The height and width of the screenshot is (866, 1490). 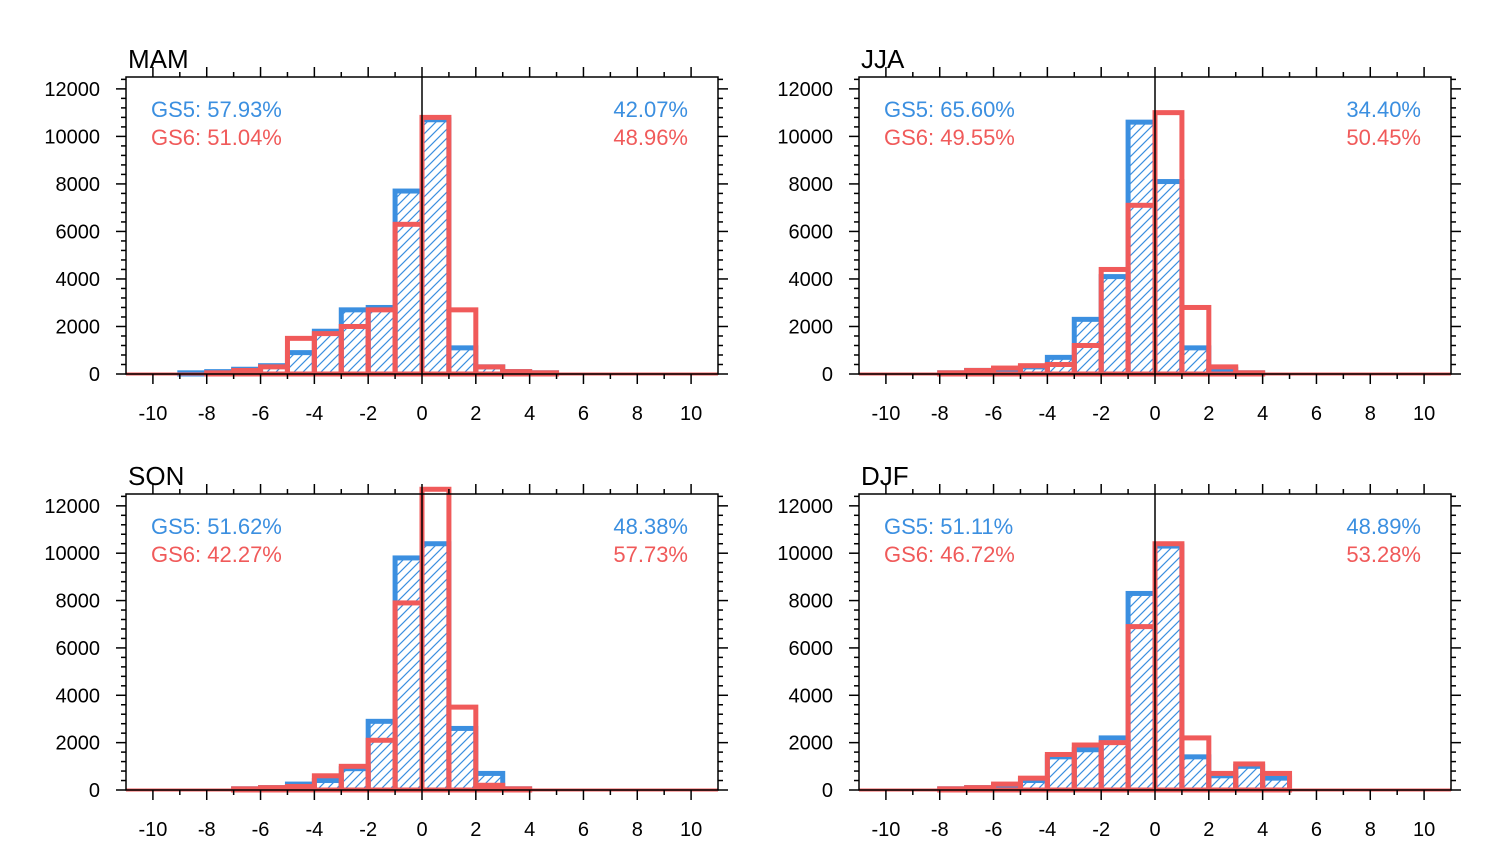 What do you see at coordinates (1383, 526) in the screenshot?
I see `annotation-right-gs5: 48.89%` at bounding box center [1383, 526].